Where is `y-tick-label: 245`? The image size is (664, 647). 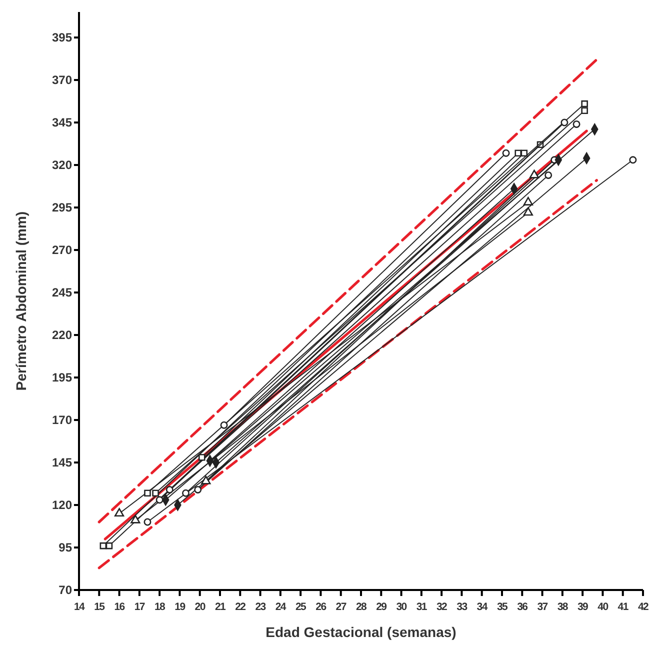 y-tick-label: 245 is located at coordinates (62, 293).